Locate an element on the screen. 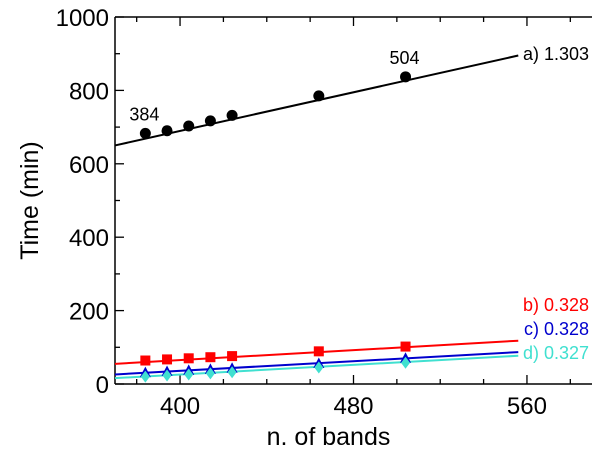  x-tick-label: 560 is located at coordinates (527, 406).